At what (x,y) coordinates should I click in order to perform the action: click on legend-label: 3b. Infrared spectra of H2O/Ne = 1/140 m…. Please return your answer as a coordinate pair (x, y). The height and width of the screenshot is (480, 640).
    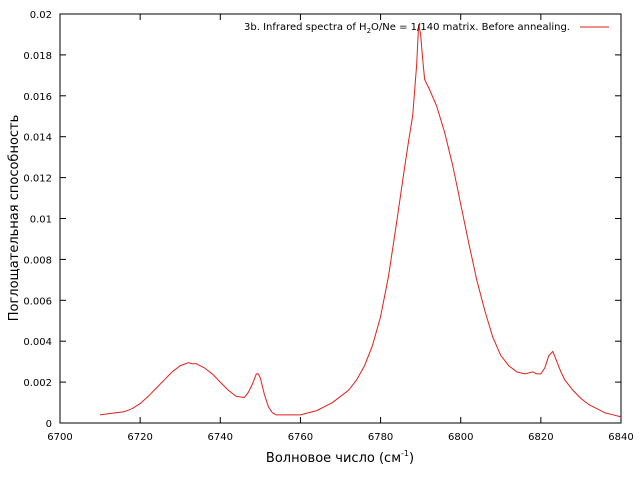
    Looking at the image, I should click on (407, 28).